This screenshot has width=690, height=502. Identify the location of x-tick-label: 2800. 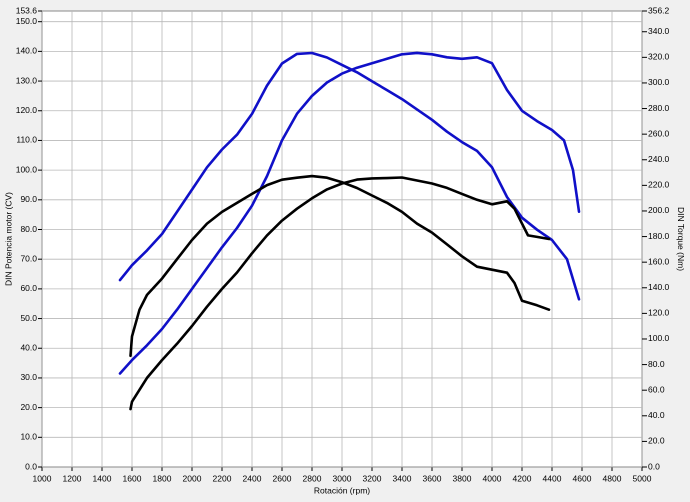
(312, 478).